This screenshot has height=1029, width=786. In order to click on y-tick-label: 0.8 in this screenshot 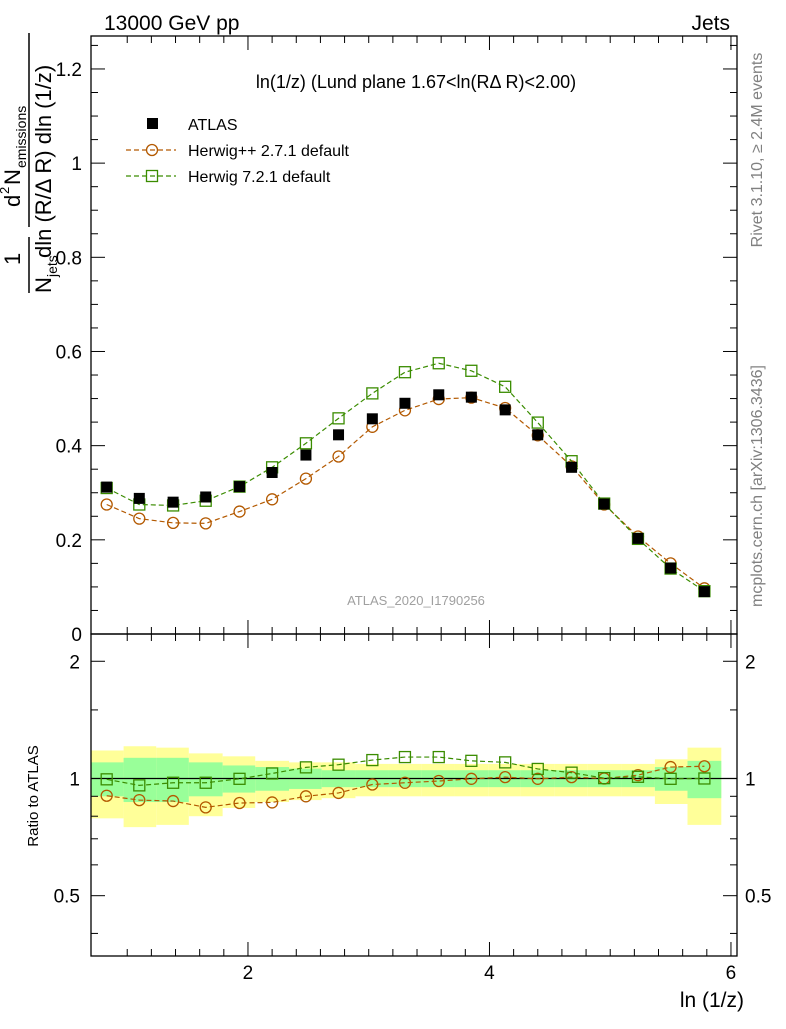, I will do `click(69, 258)`.